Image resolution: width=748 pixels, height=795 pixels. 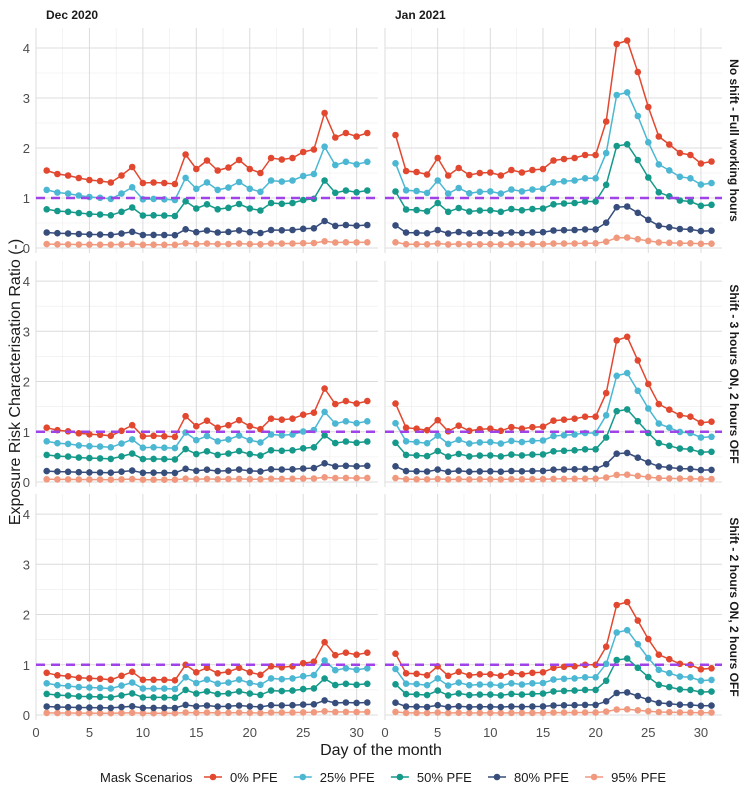 What do you see at coordinates (701, 732) in the screenshot?
I see `x-tick-label: 30` at bounding box center [701, 732].